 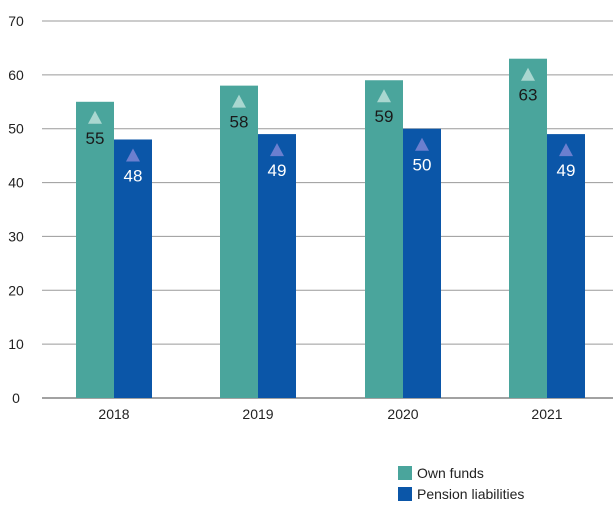 I want to click on y-tick-label-60: 60, so click(x=16, y=75).